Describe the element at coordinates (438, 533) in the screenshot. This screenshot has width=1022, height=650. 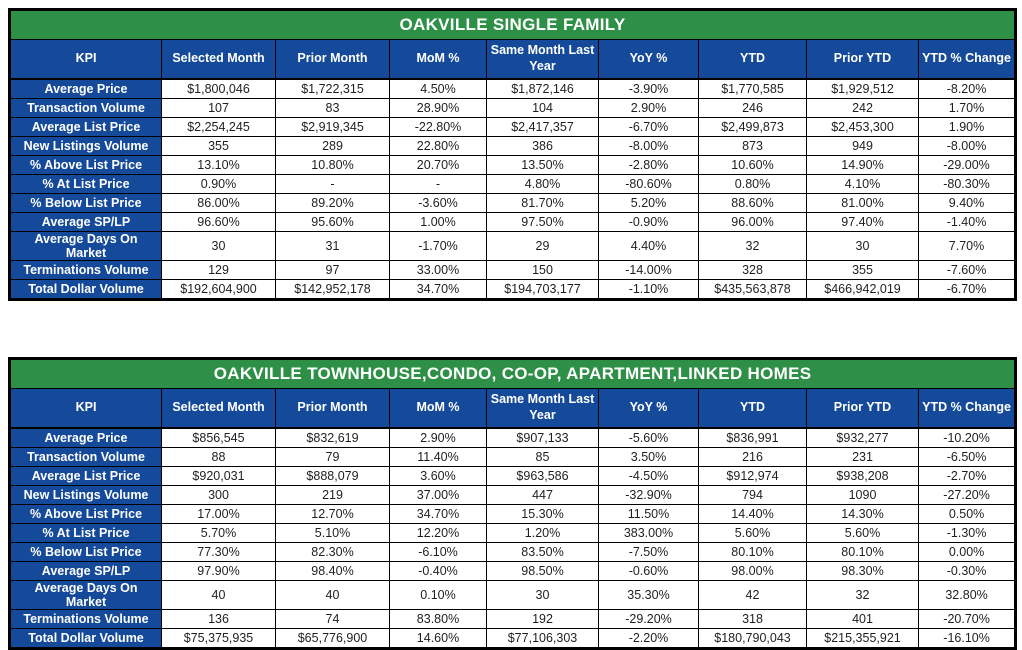
I see `value-cell: 12.20%` at that location.